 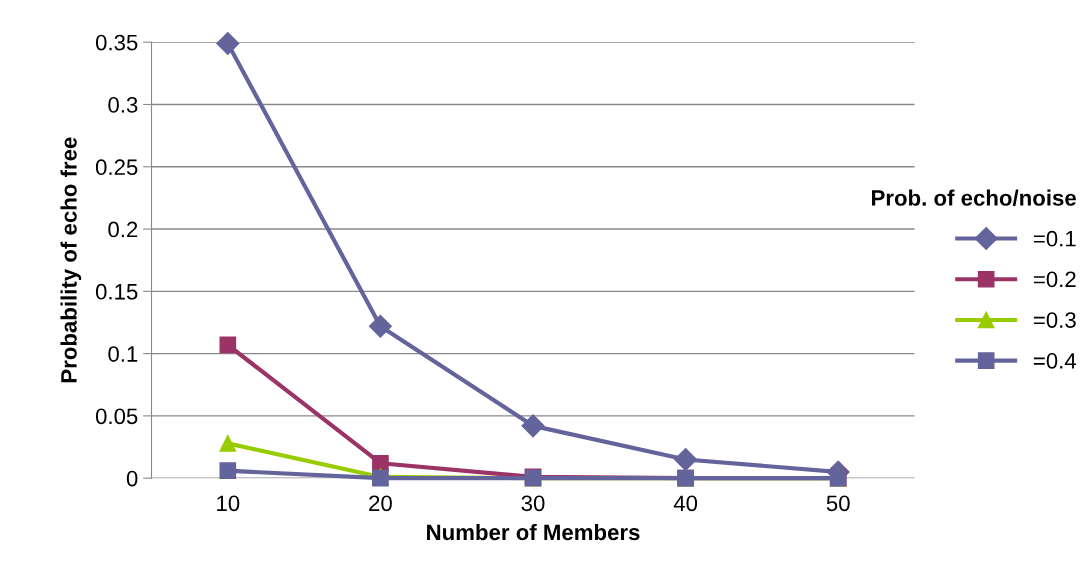 What do you see at coordinates (380, 503) in the screenshot?
I see `x-tick-label: 20` at bounding box center [380, 503].